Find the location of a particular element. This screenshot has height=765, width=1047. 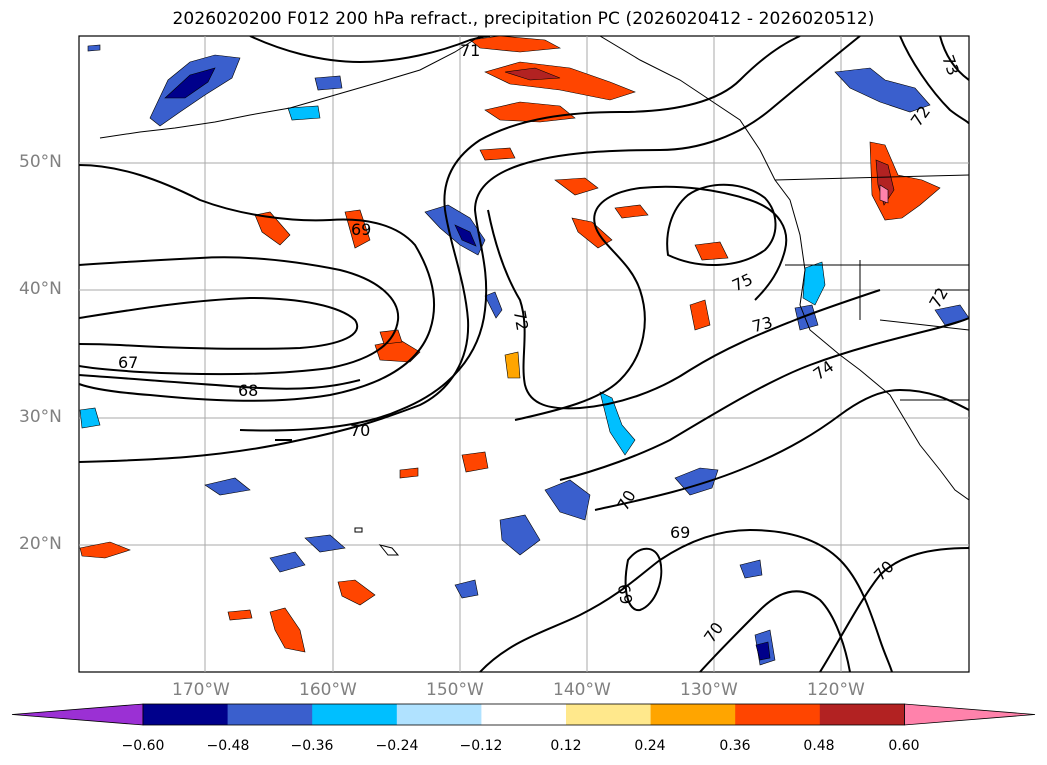

colorbar-tick-label: 0.12 is located at coordinates (566, 746).